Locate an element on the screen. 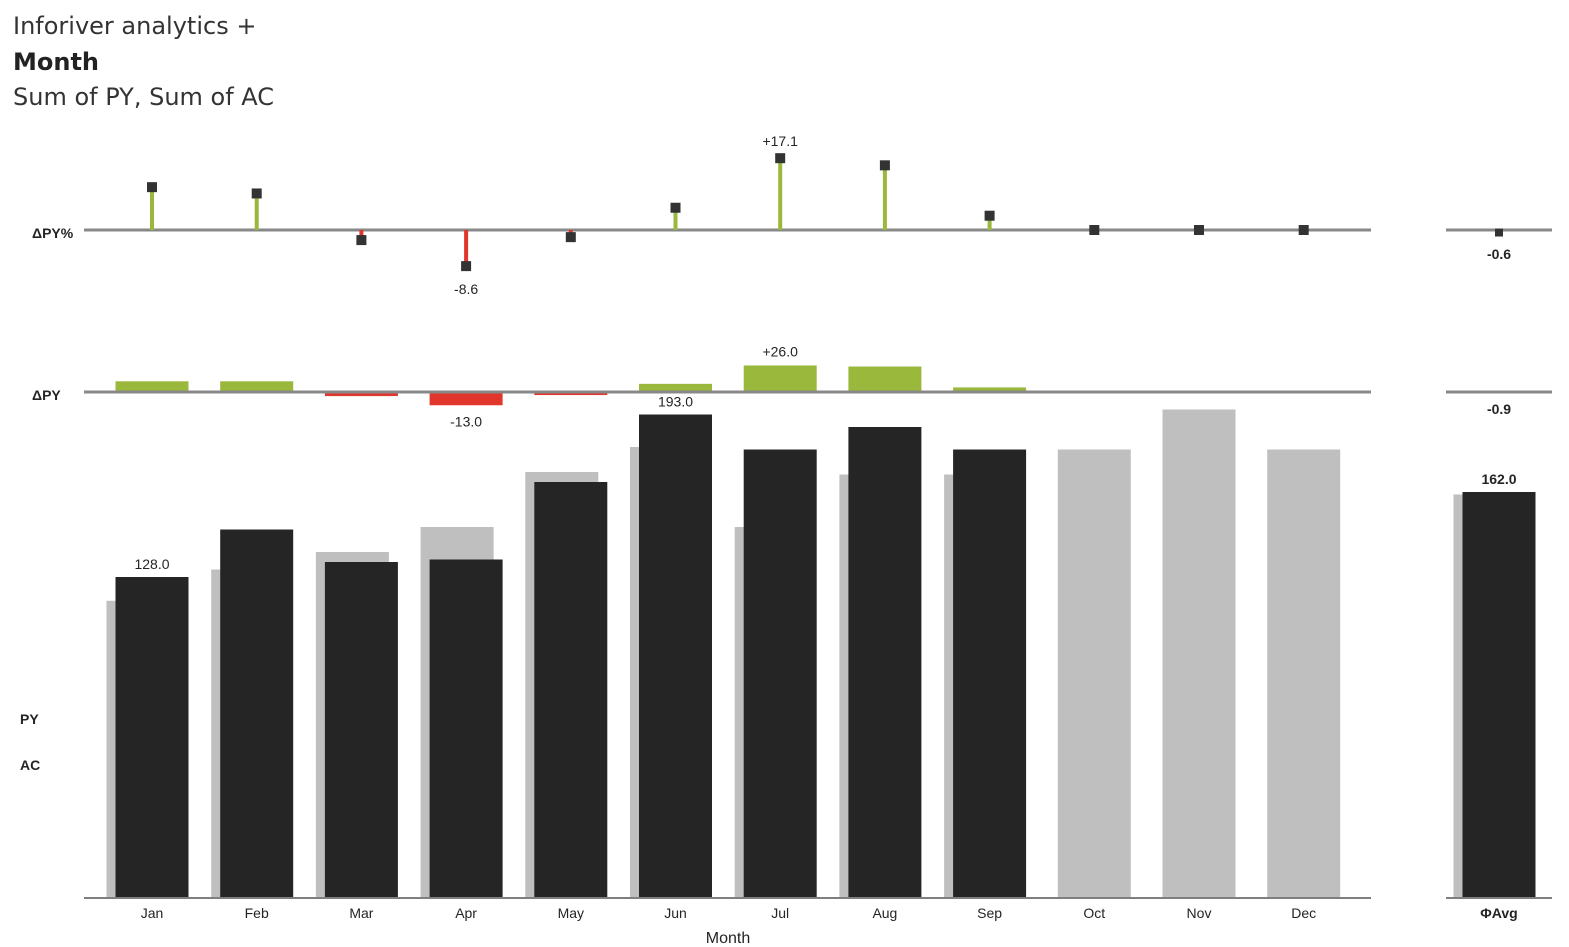 This screenshot has width=1569, height=947. avg-ac-label: 162.0 is located at coordinates (1498, 479).